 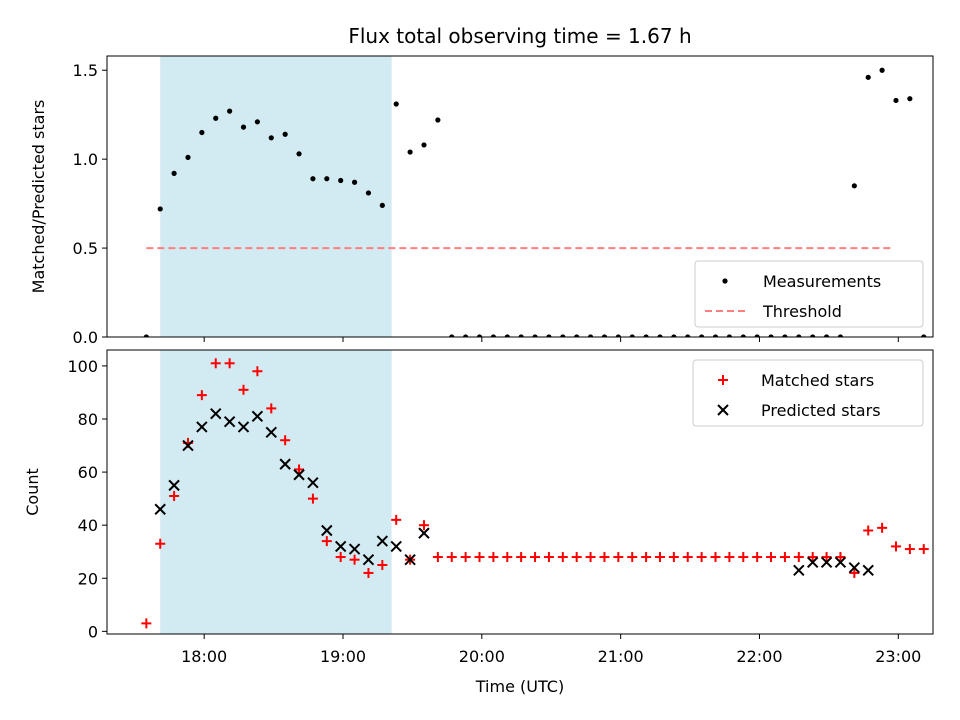 What do you see at coordinates (482, 656) in the screenshot?
I see `x-tick-label: 20:00` at bounding box center [482, 656].